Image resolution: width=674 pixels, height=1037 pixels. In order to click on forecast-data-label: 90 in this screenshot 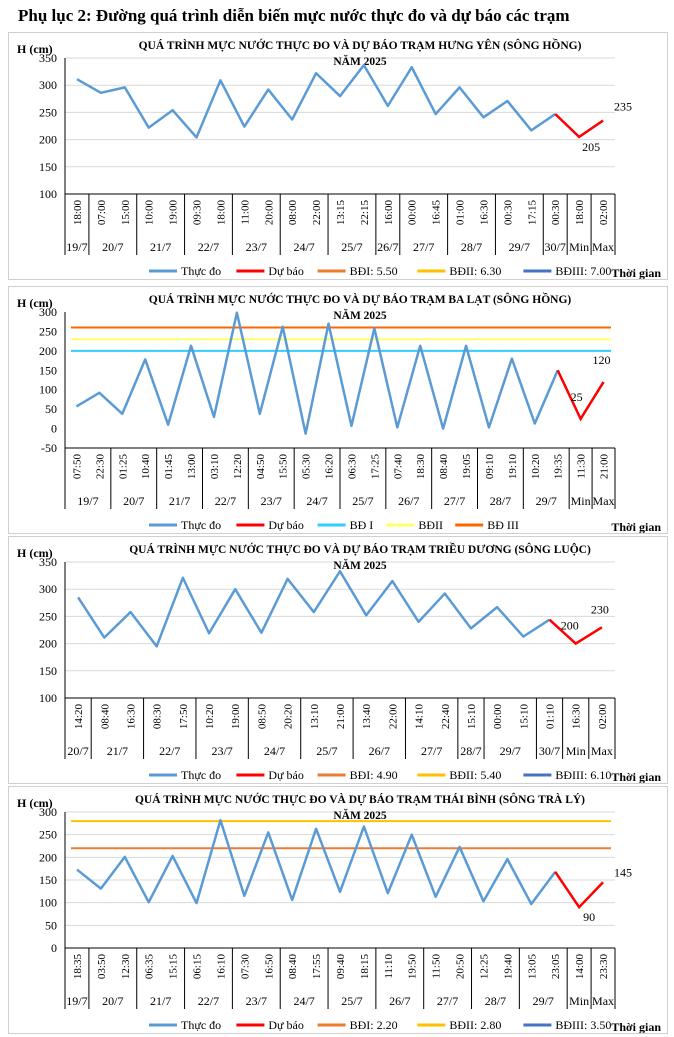, I will do `click(589, 917)`.